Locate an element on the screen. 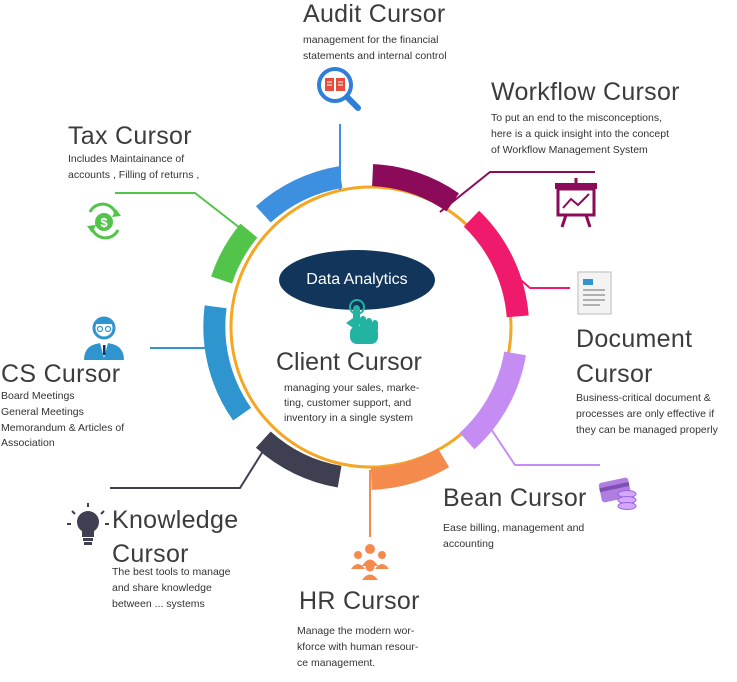 The width and height of the screenshot is (737, 682). arc-bean is located at coordinates (492, 400).